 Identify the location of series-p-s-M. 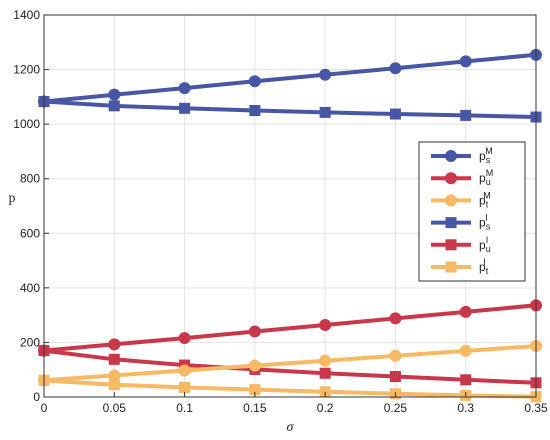
(290, 78).